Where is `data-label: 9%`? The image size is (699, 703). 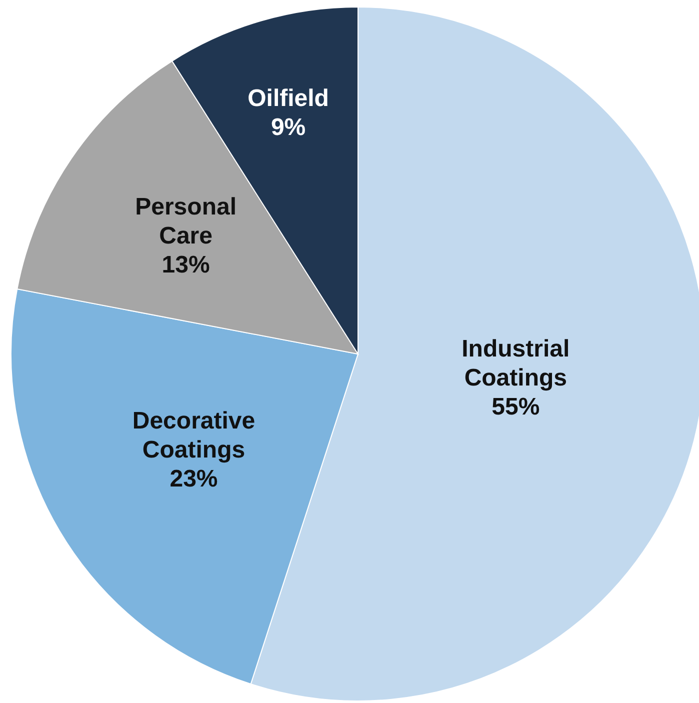
data-label: 9% is located at coordinates (288, 127).